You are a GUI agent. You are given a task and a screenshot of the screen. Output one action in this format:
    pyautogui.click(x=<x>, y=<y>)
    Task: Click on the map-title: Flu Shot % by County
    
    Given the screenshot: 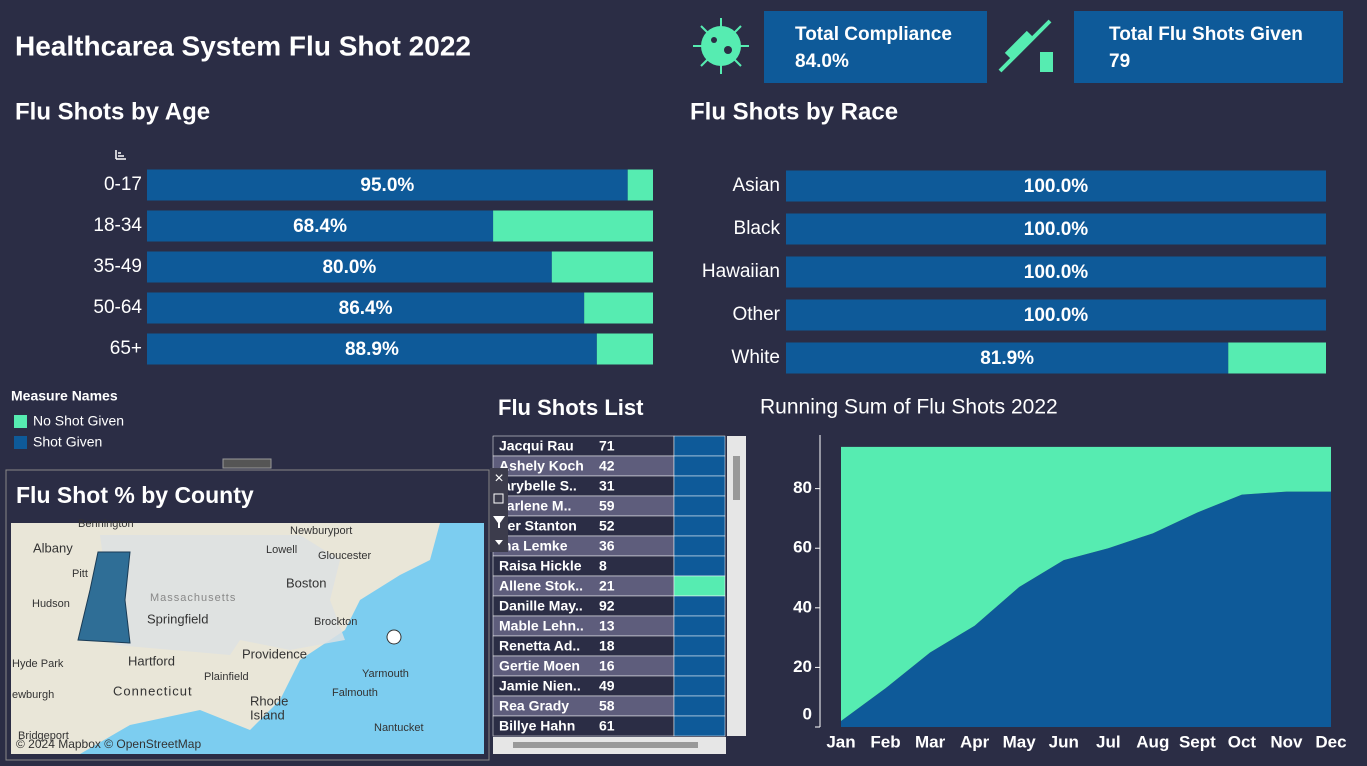 What is the action you would take?
    pyautogui.click(x=135, y=495)
    